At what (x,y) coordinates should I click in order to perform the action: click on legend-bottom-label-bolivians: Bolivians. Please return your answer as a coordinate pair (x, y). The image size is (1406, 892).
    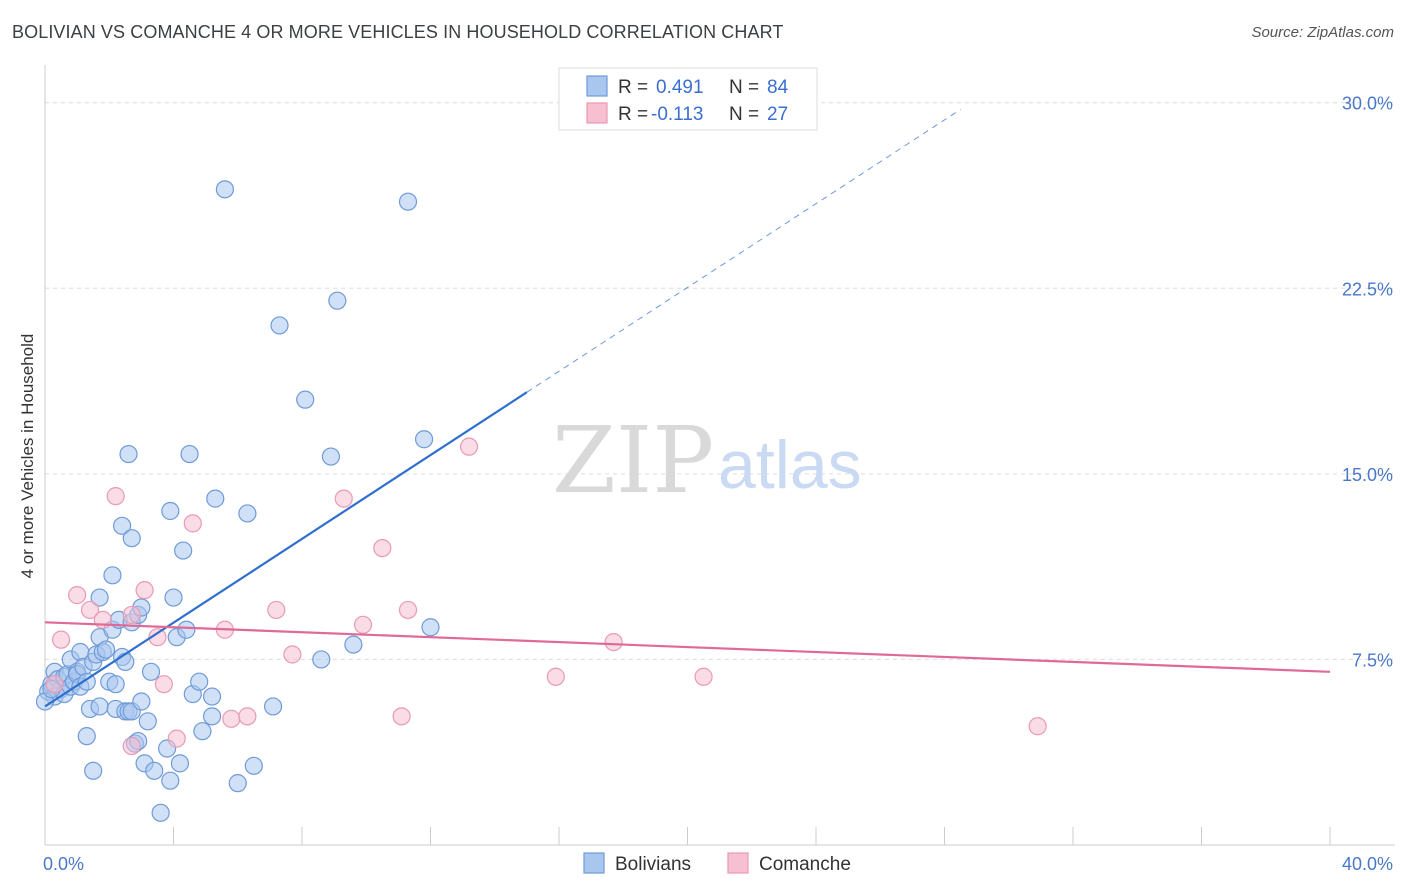
    Looking at the image, I should click on (653, 864).